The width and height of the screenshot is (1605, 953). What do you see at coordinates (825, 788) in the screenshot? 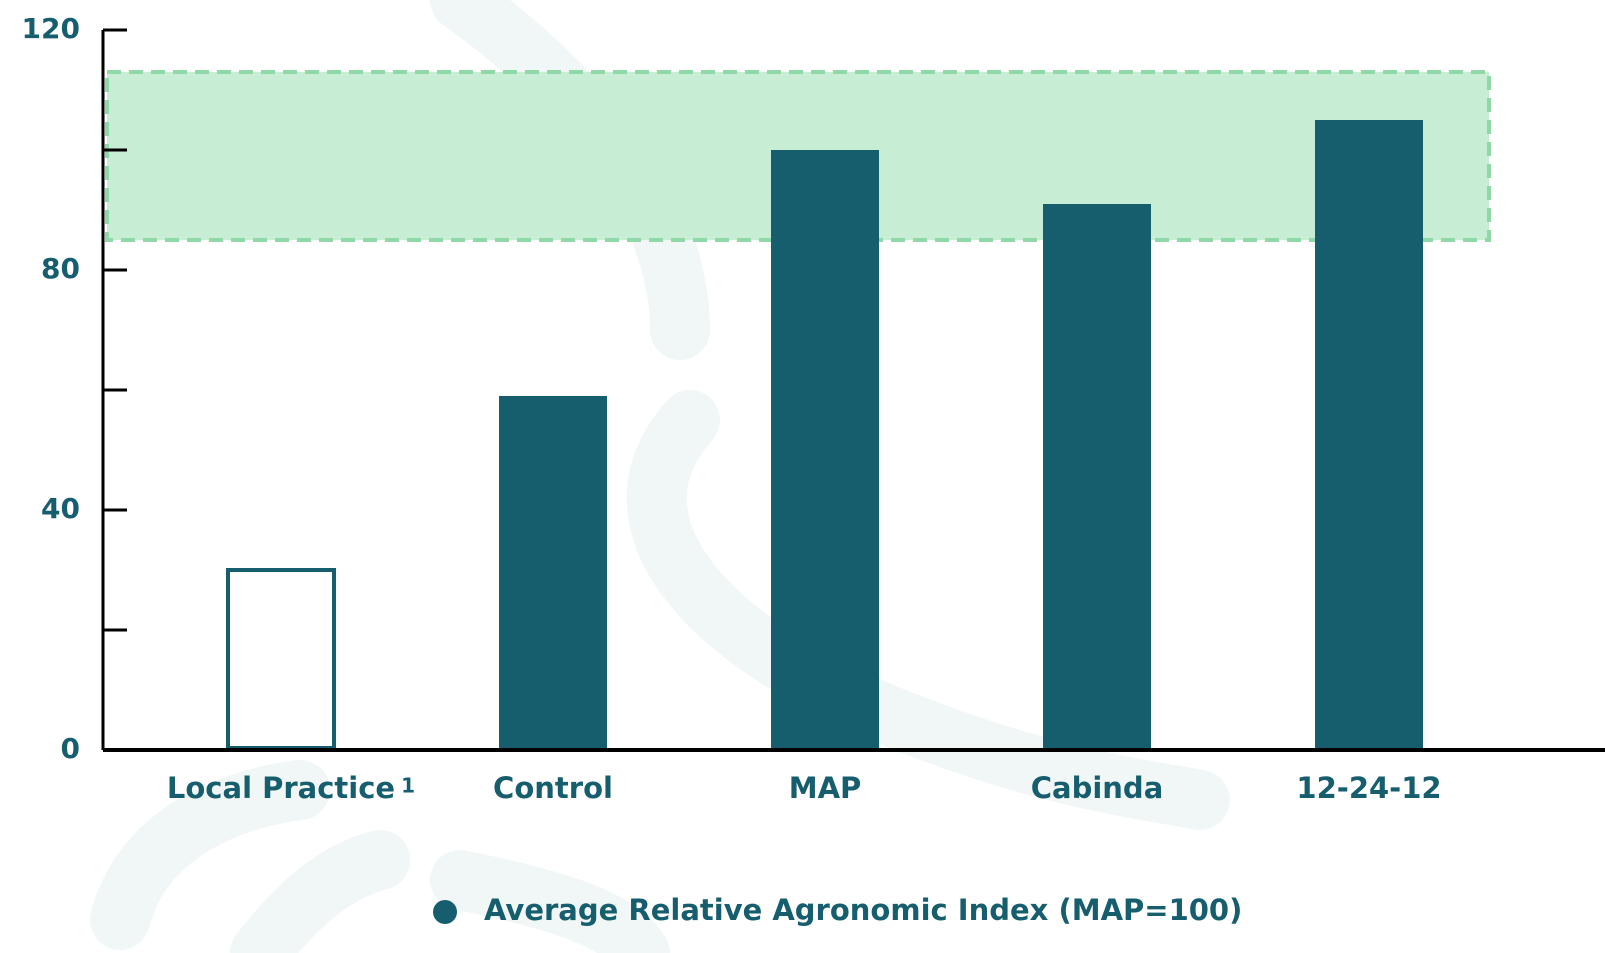
I see `x-tick-label: MAP` at bounding box center [825, 788].